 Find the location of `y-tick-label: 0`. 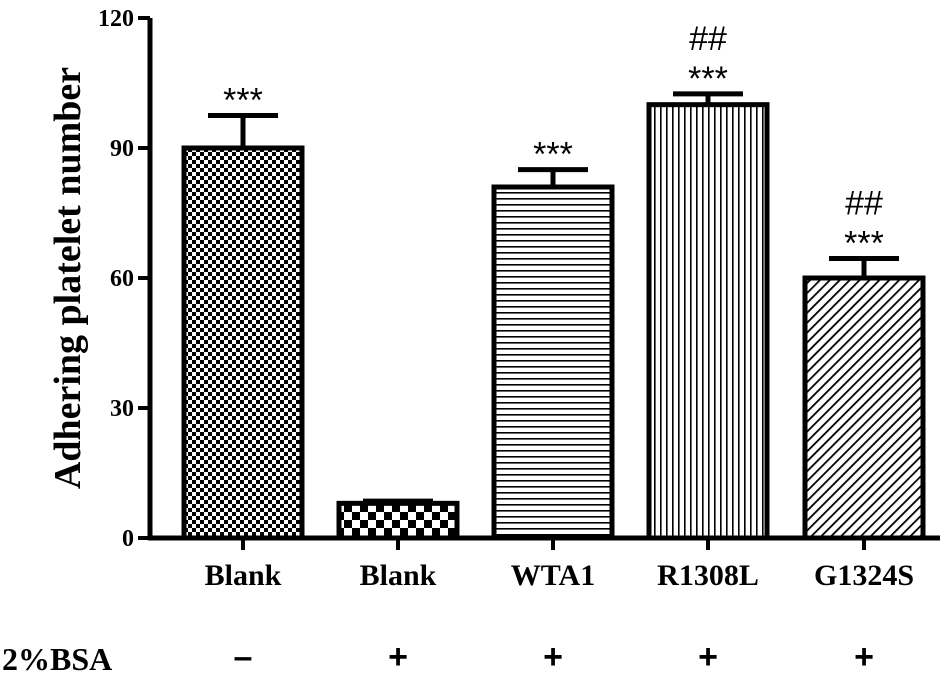

y-tick-label: 0 is located at coordinates (128, 539).